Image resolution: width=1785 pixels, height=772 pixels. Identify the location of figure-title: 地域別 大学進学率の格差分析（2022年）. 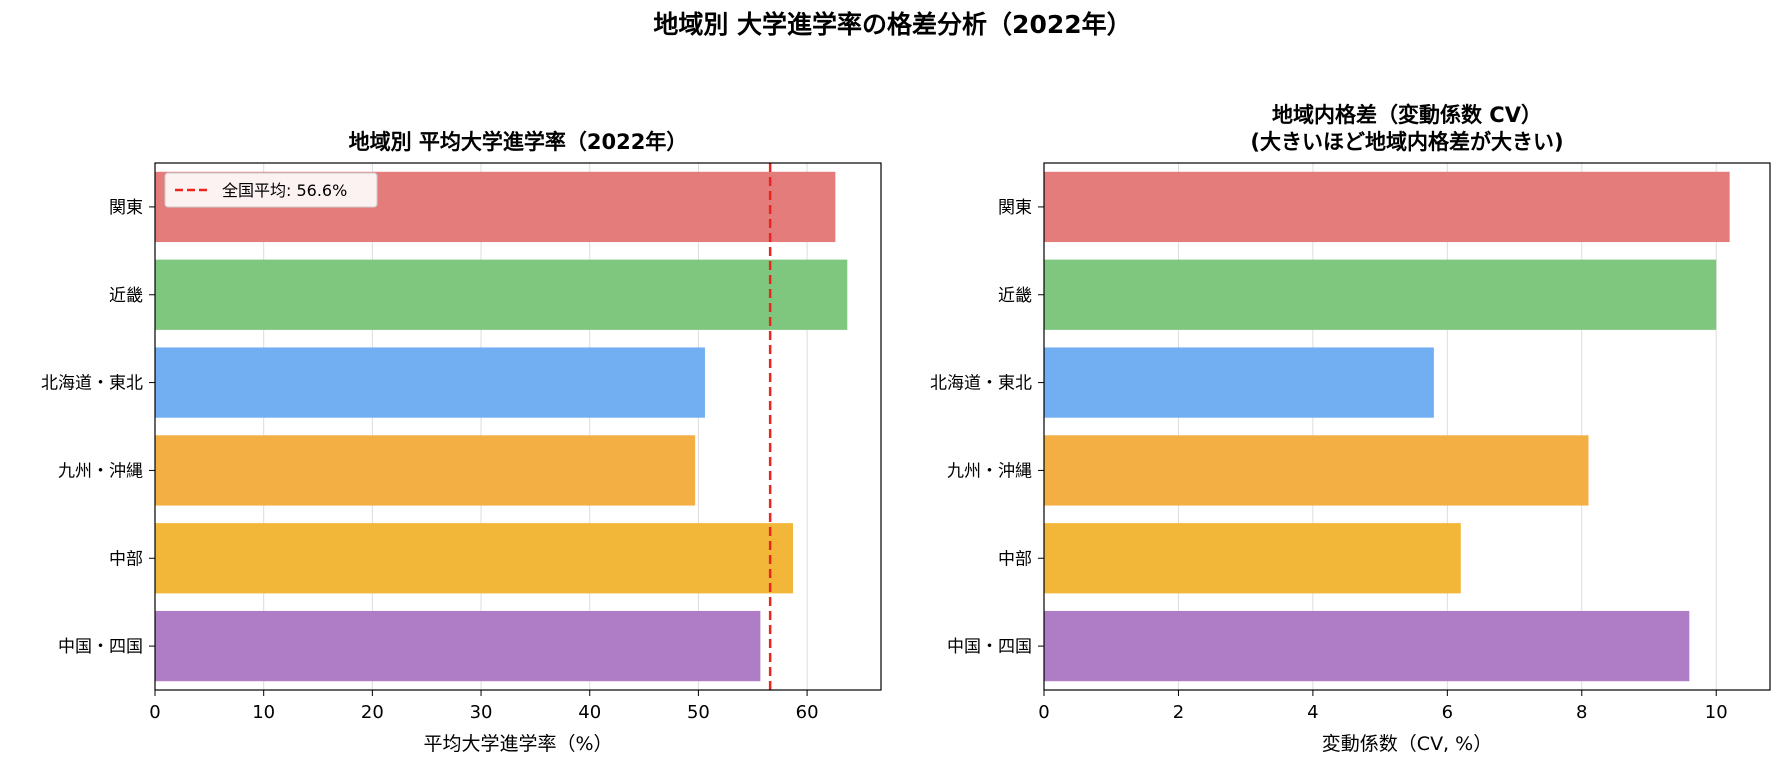
(892, 24).